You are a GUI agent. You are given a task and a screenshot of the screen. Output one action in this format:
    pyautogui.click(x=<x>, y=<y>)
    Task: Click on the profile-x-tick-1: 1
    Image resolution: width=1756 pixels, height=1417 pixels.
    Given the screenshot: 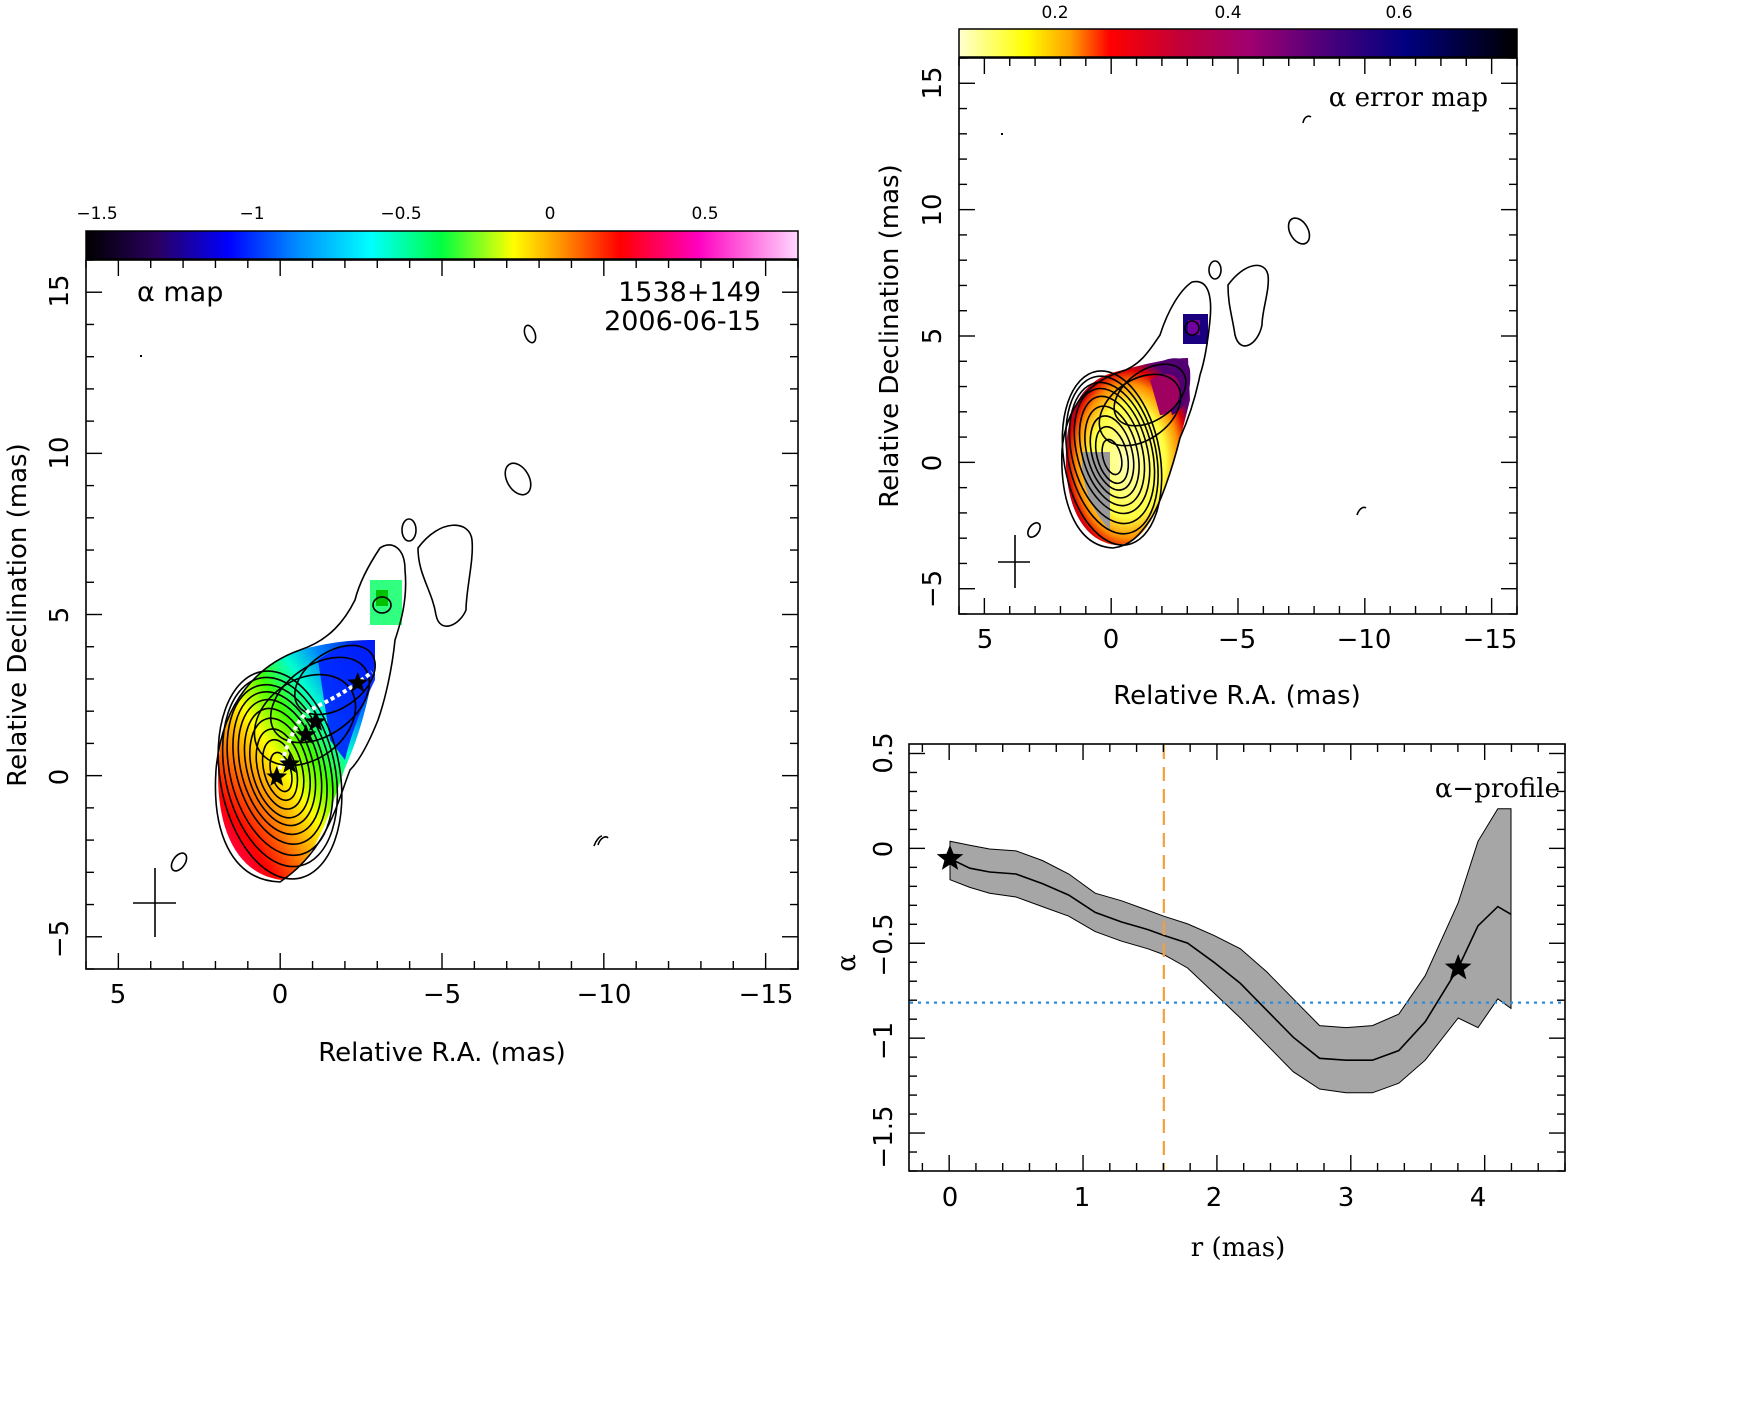 What is the action you would take?
    pyautogui.click(x=1082, y=1198)
    